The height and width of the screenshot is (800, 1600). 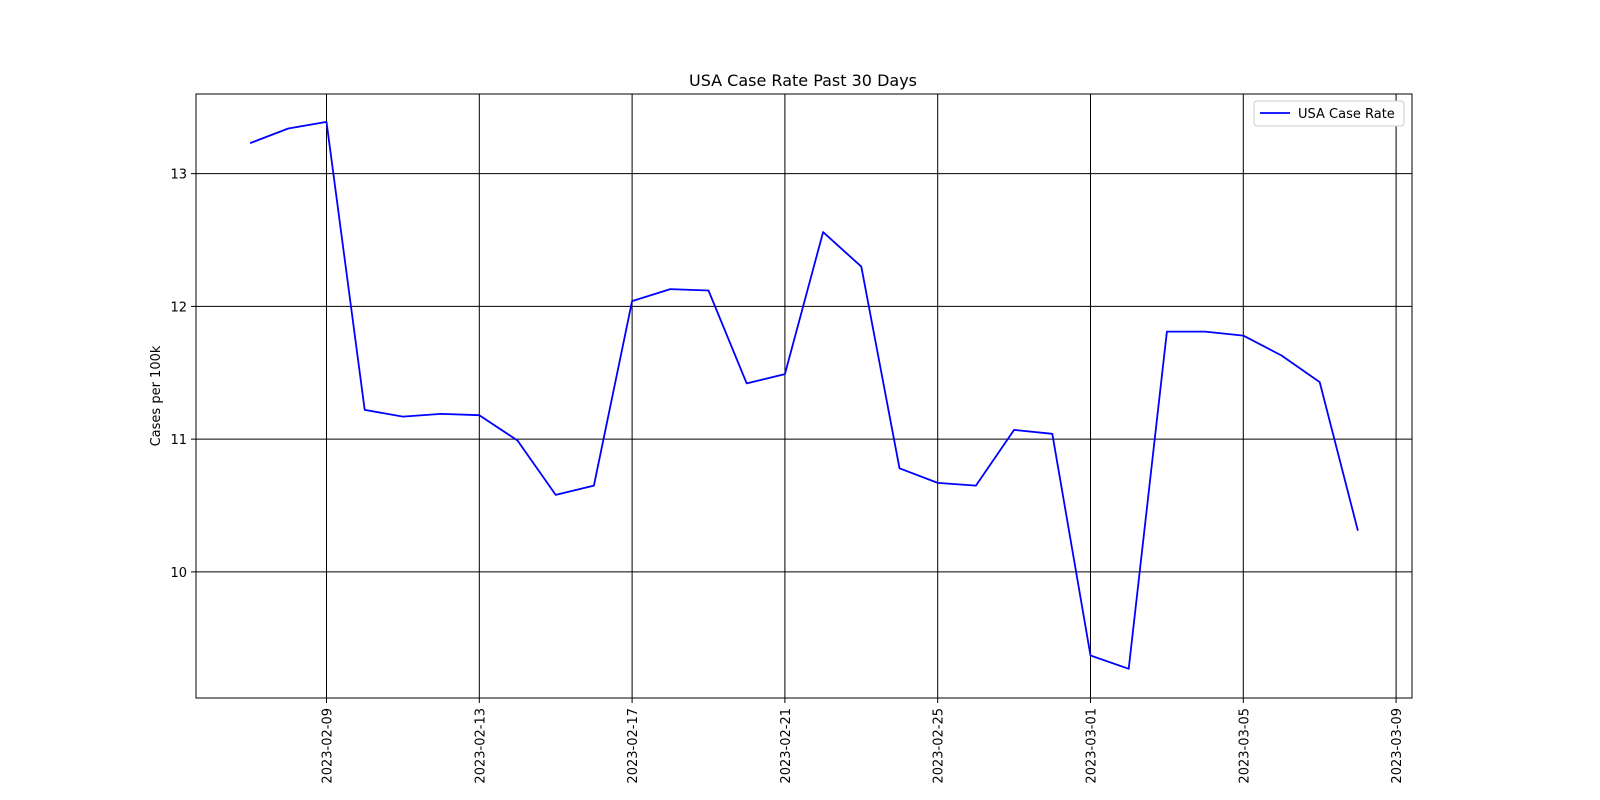 What do you see at coordinates (786, 746) in the screenshot?
I see `x-tick-label: 2023-02-21` at bounding box center [786, 746].